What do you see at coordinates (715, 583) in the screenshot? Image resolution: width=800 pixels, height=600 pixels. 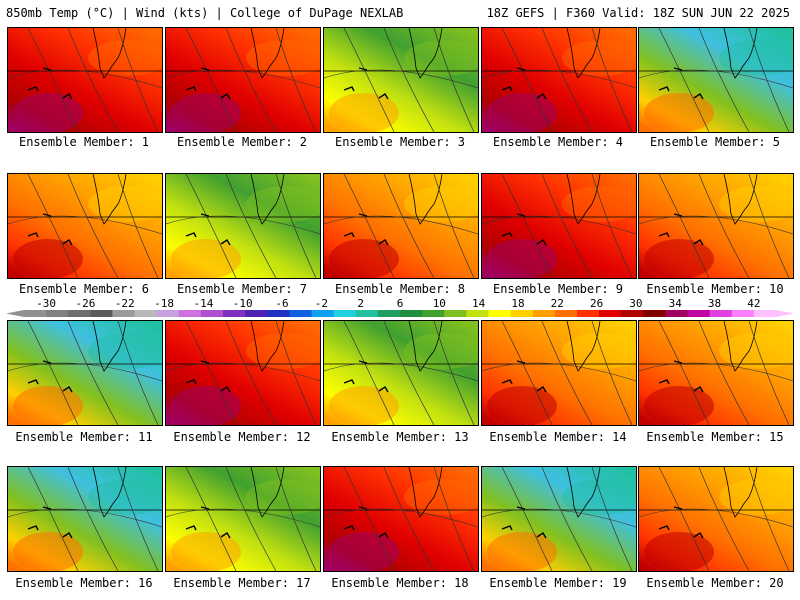 I see `ensemble-member-label: Ensemble Member: 20` at bounding box center [715, 583].